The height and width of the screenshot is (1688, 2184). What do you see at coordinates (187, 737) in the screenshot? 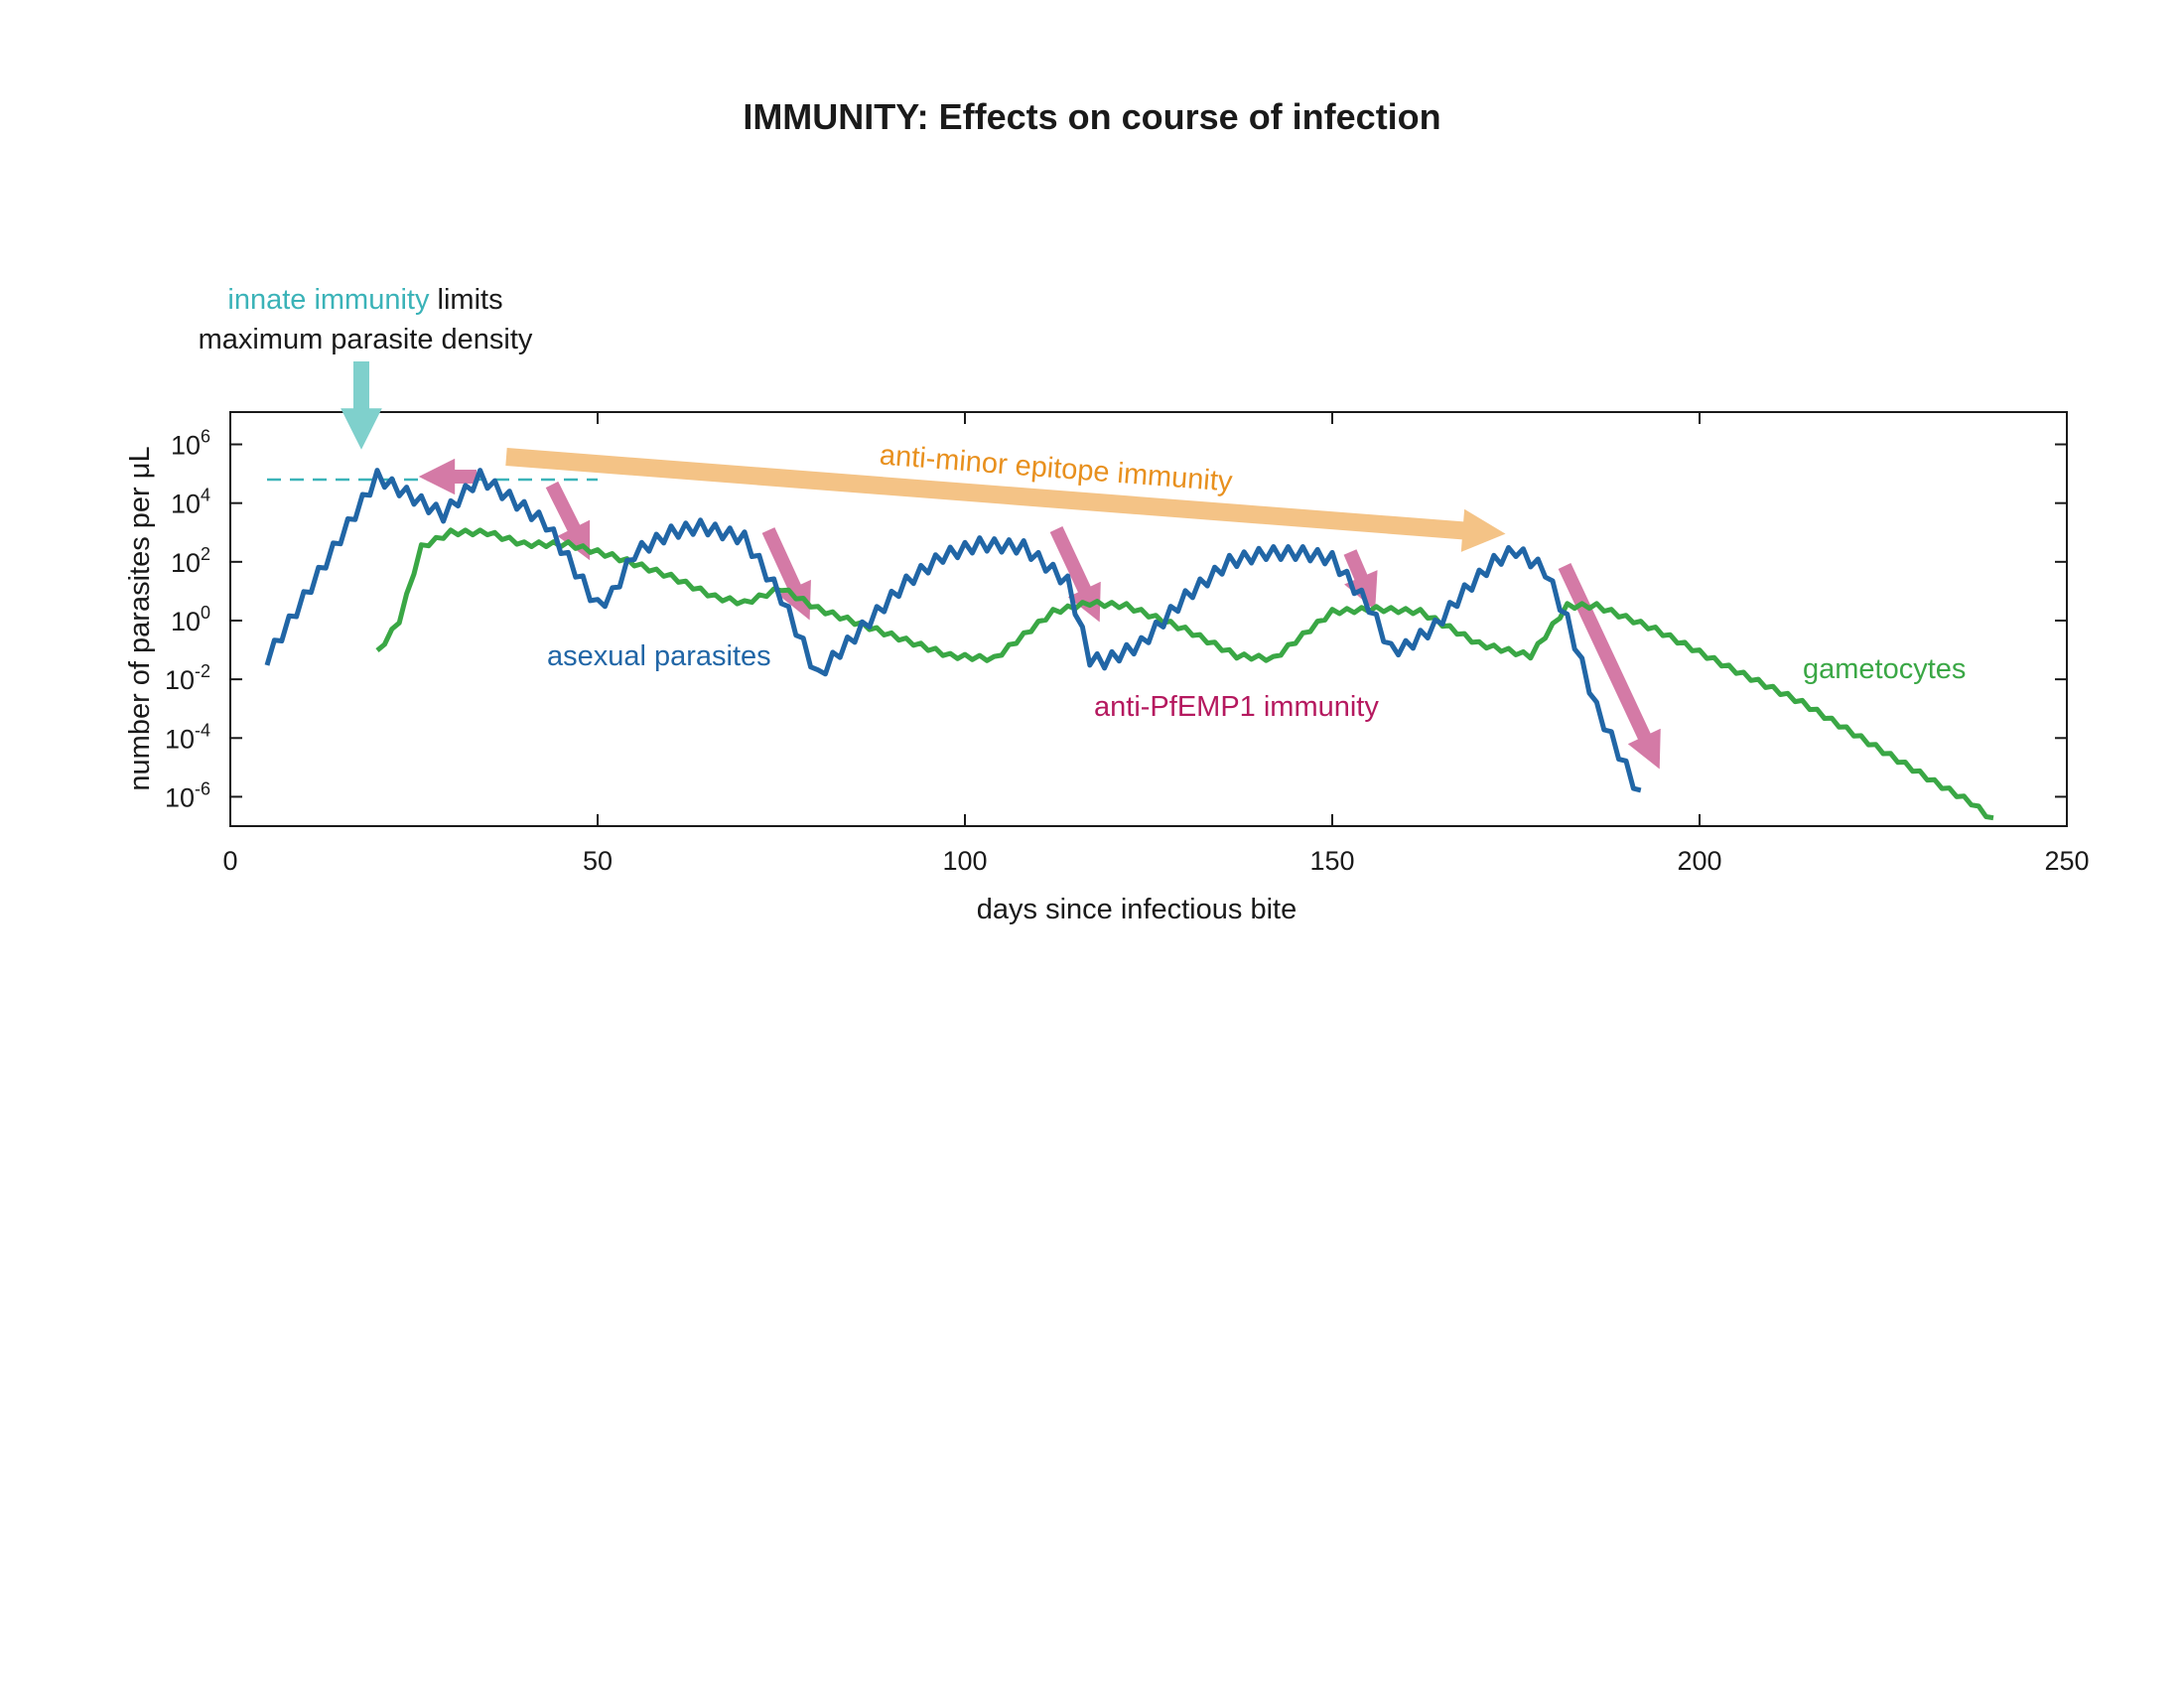
I see `y-tick-label: 10⁻⁴` at bounding box center [187, 737].